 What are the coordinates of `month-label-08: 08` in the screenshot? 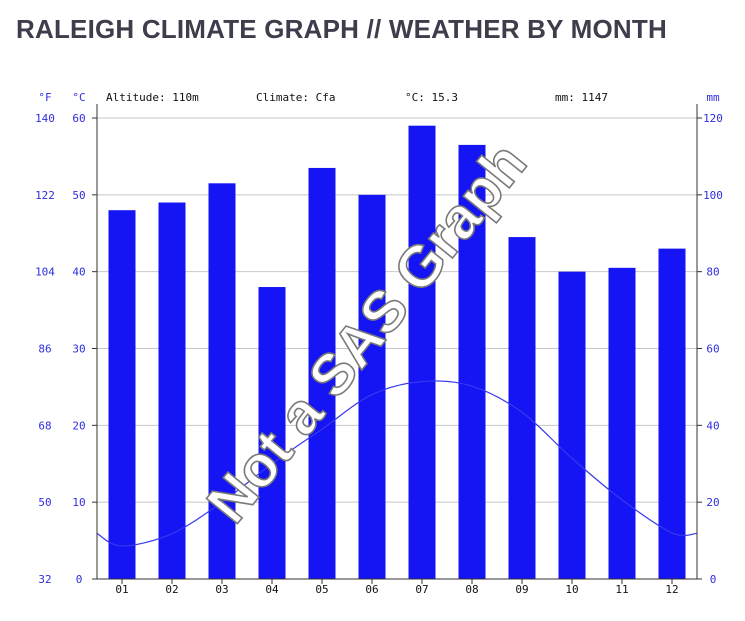 It's located at (471, 589).